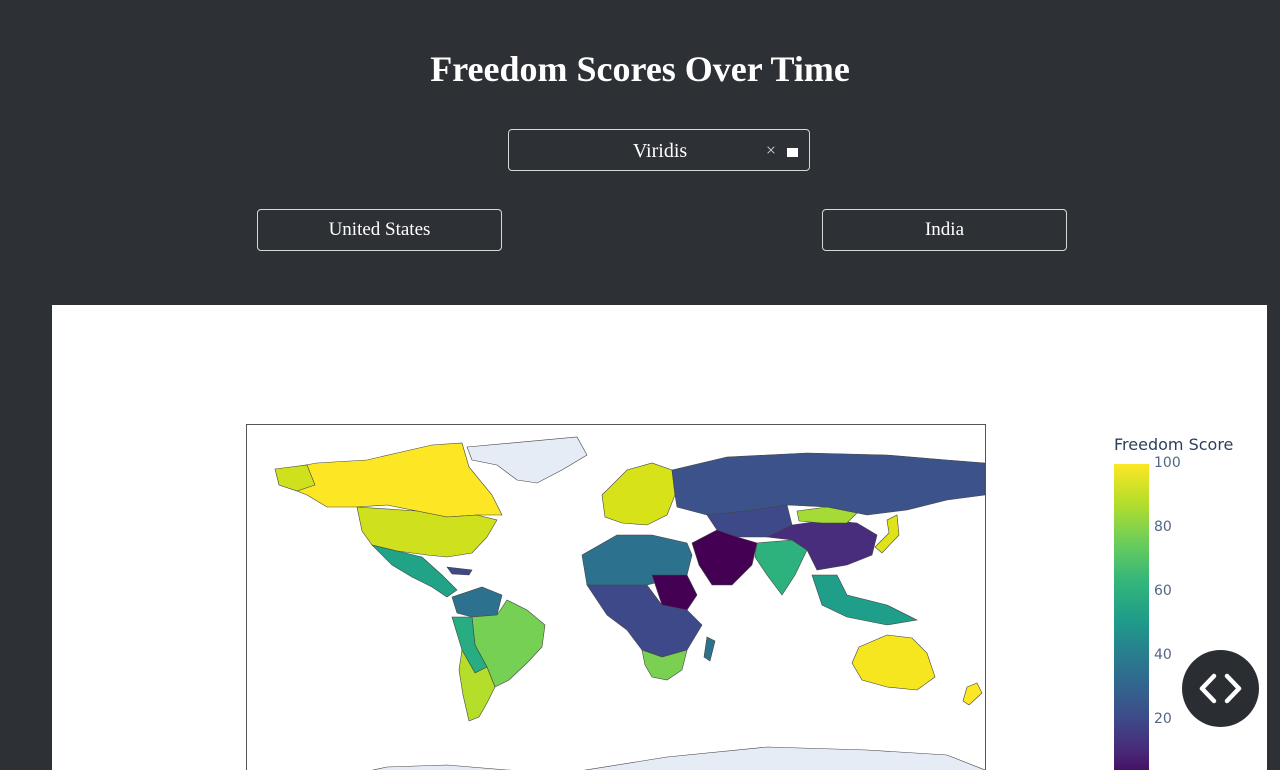 The width and height of the screenshot is (1280, 770). What do you see at coordinates (827, 515) in the screenshot?
I see `map-region-mongolia` at bounding box center [827, 515].